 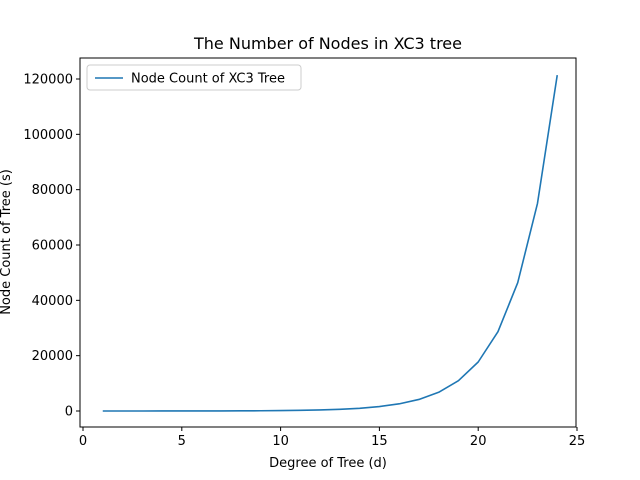 I want to click on legend-box, so click(x=194, y=77).